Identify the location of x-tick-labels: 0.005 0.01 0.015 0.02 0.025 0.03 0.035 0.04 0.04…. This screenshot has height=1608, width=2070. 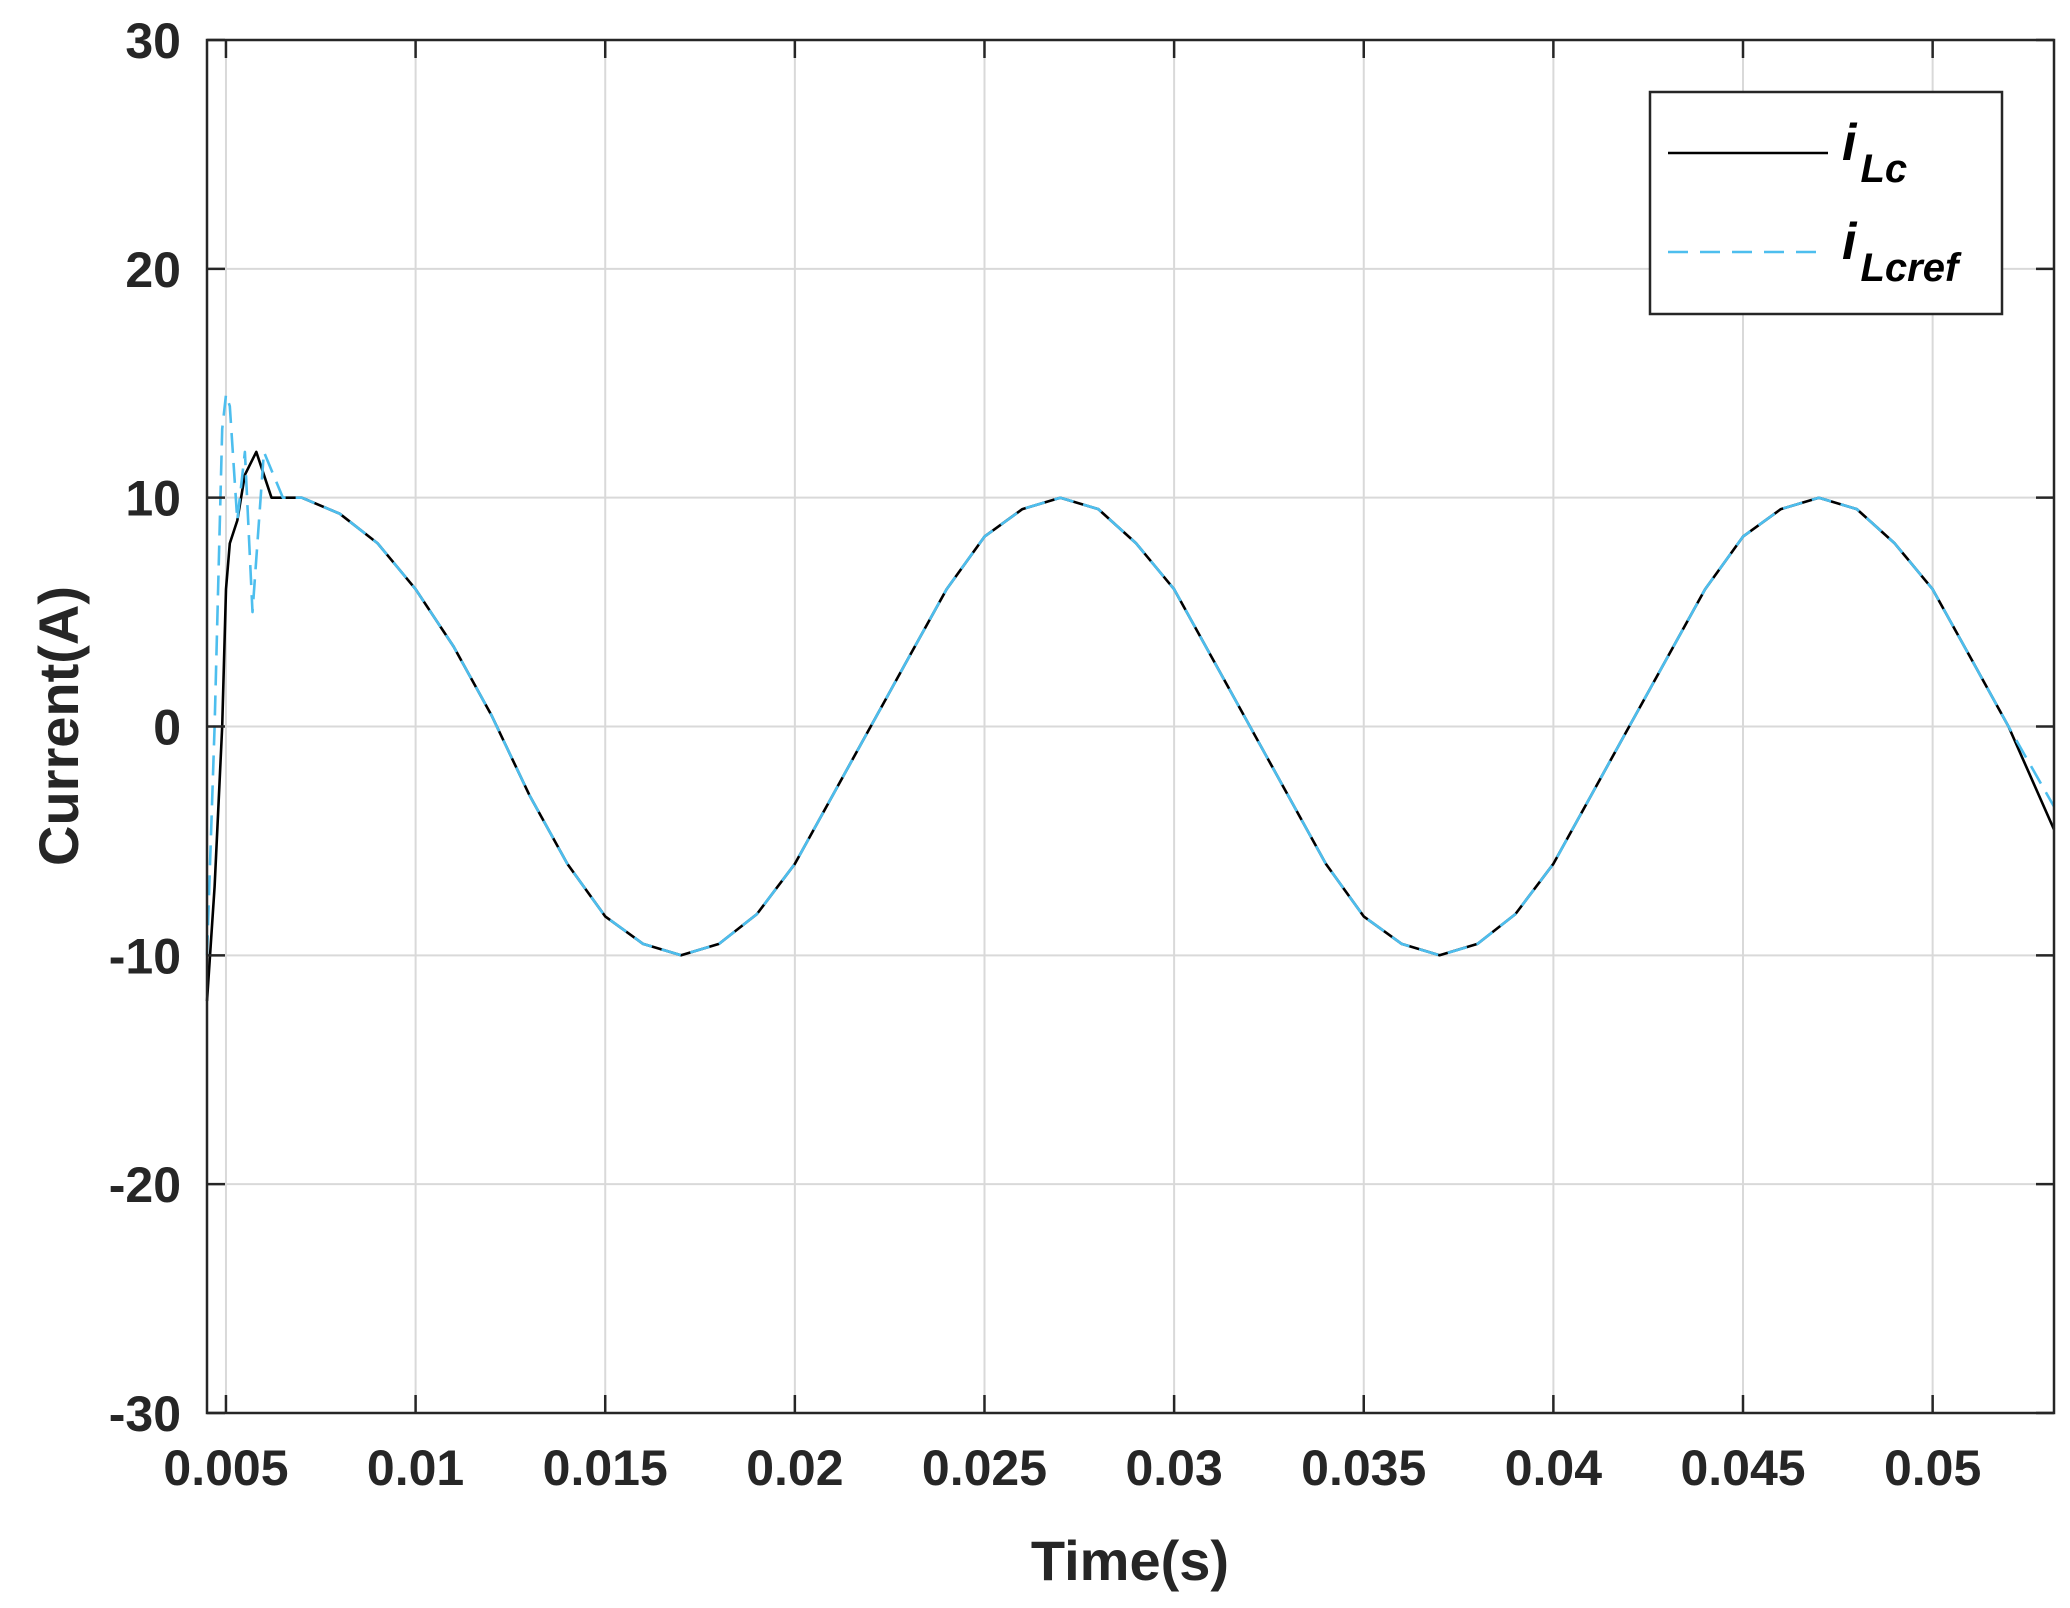
(1072, 1468).